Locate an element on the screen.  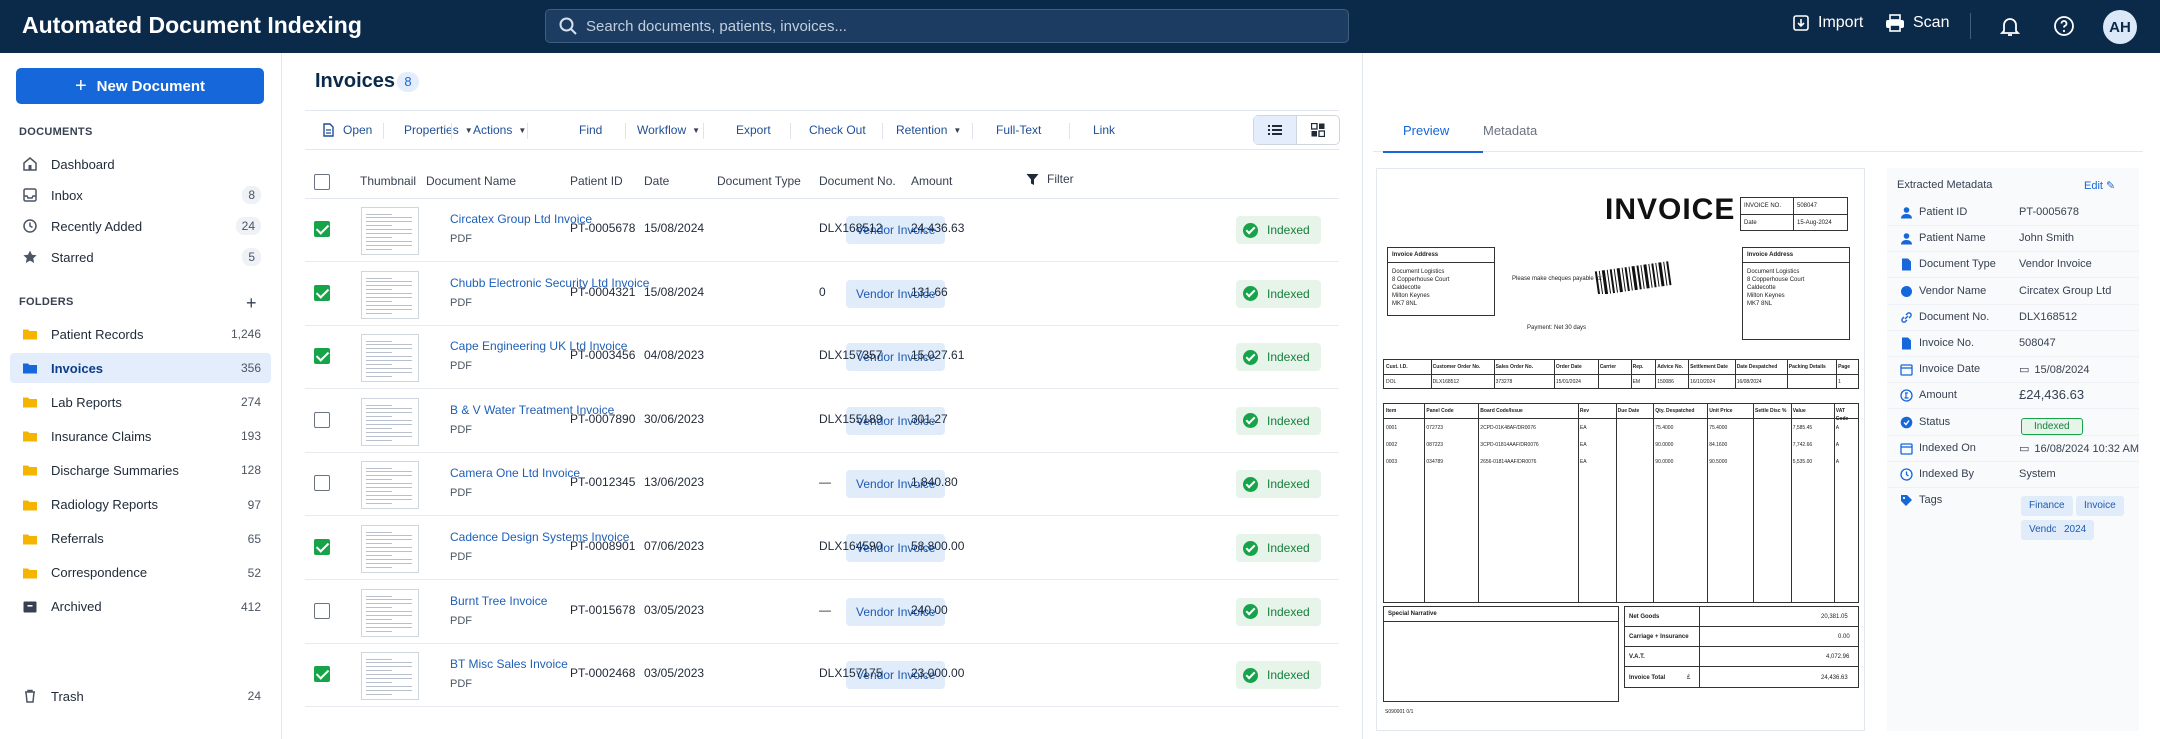
metadata-key: Patient Name is located at coordinates (1952, 238).